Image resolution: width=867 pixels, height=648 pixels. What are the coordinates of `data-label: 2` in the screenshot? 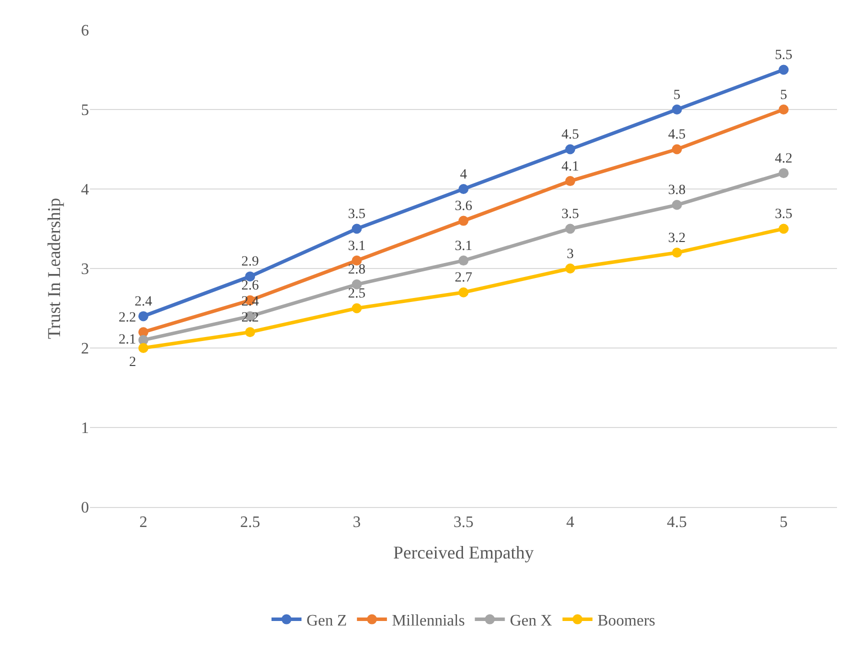 It's located at (132, 362).